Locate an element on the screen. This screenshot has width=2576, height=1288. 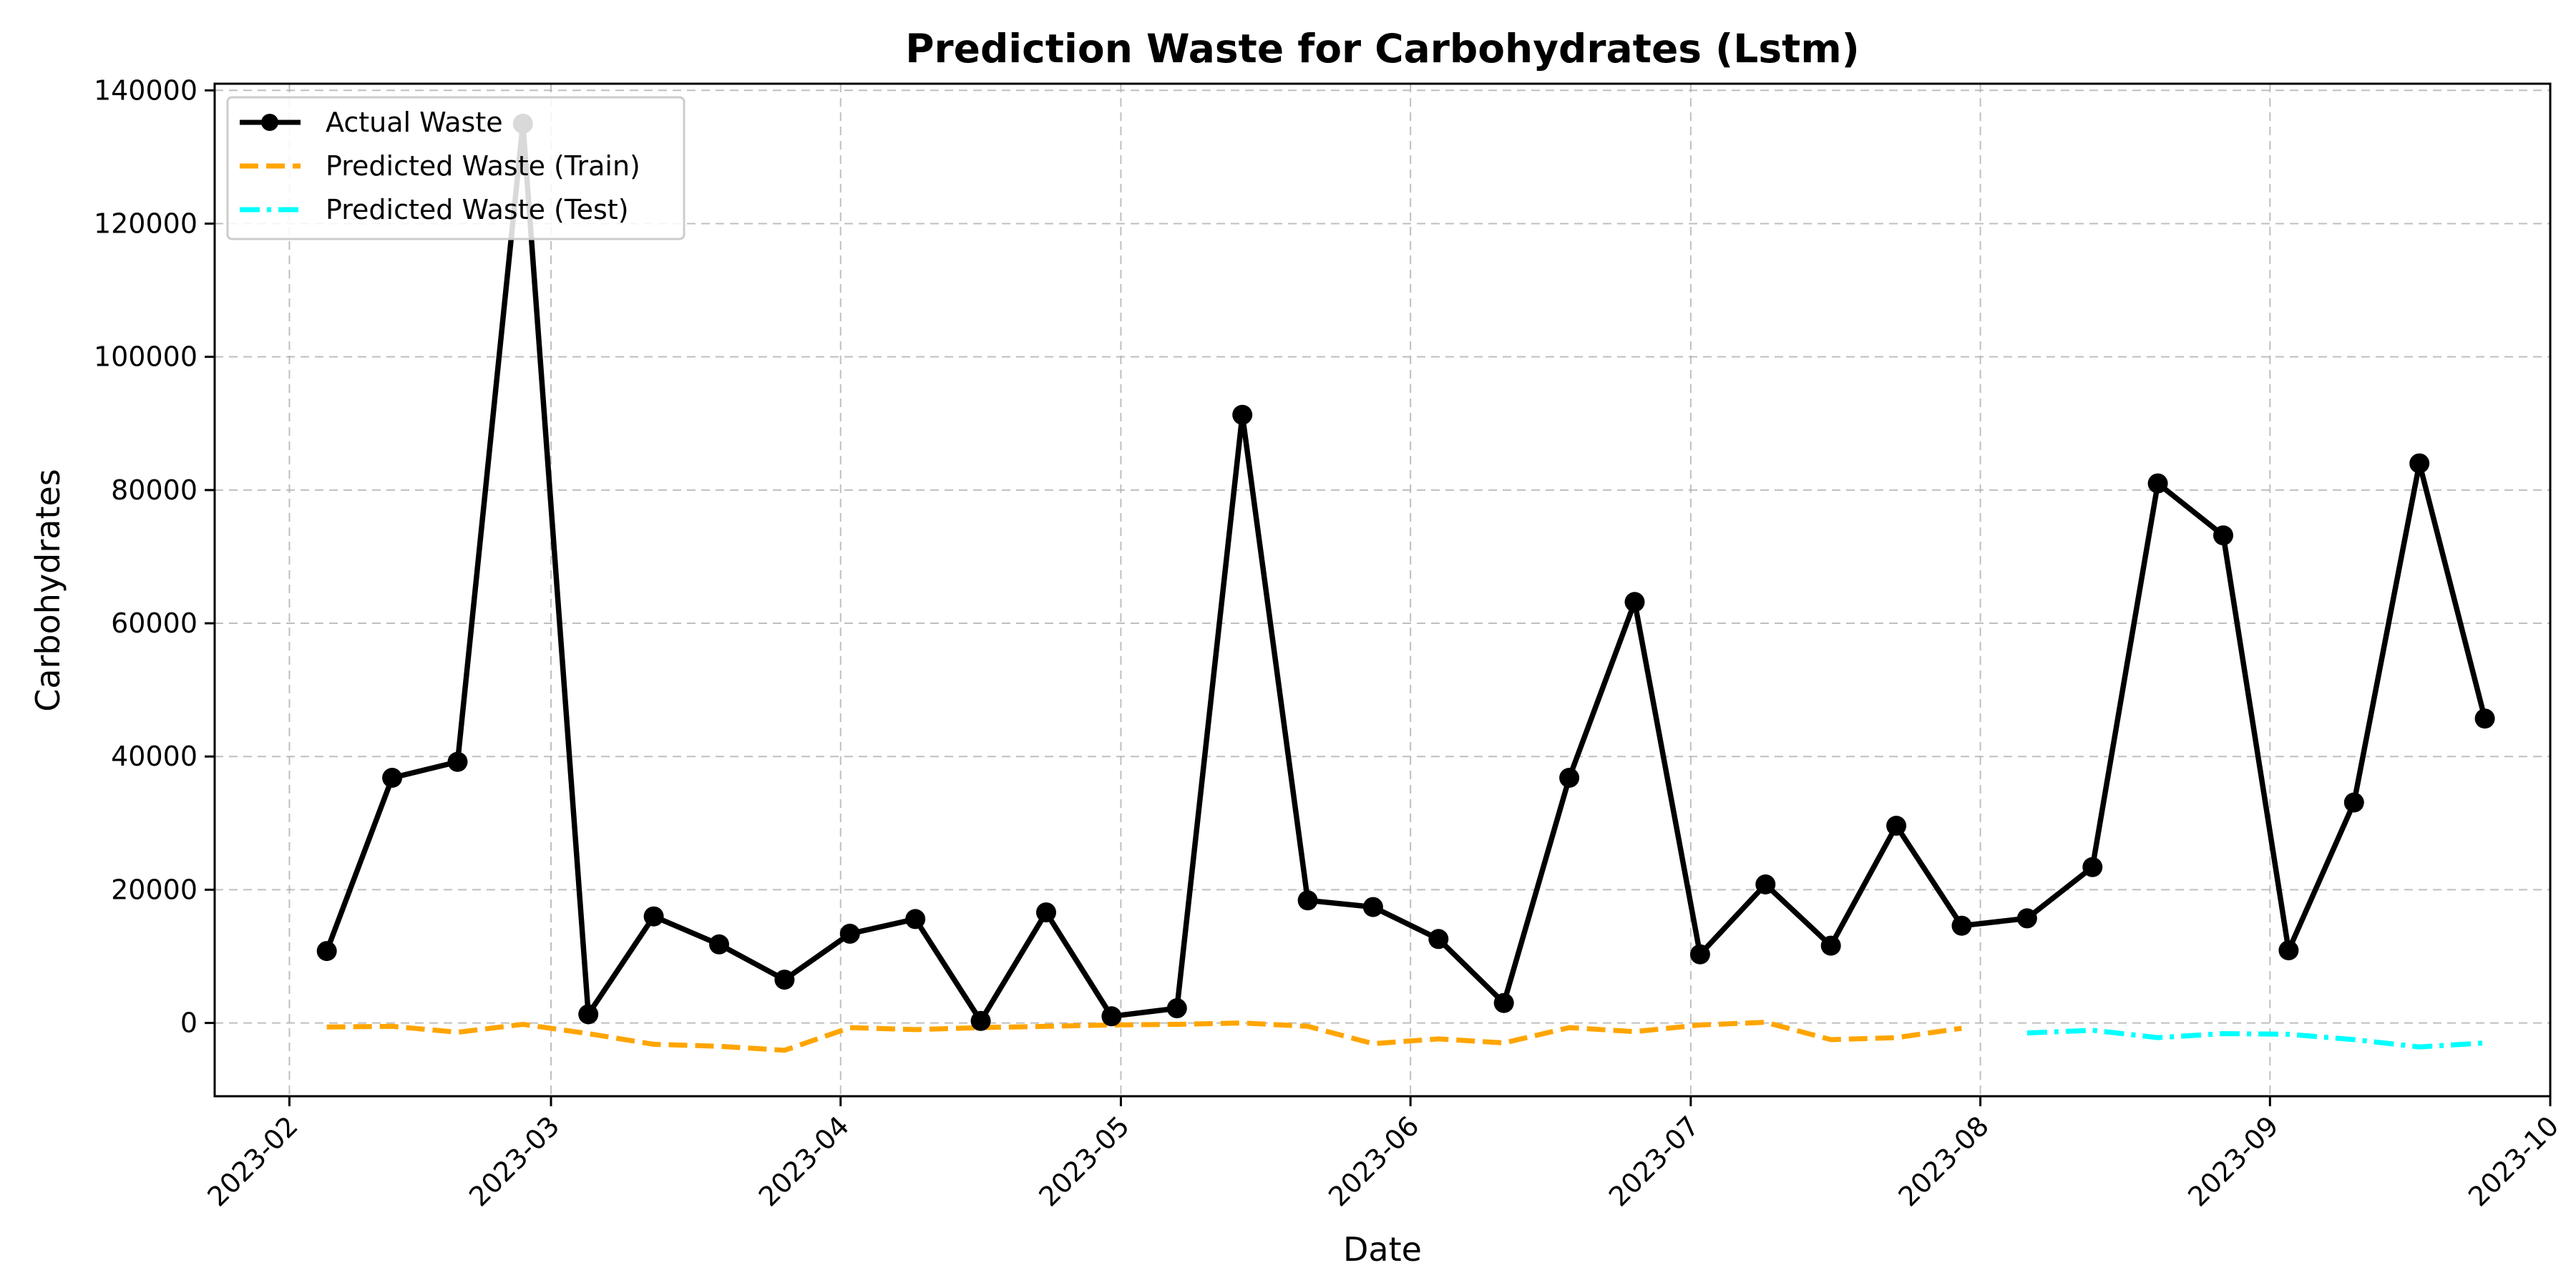
legend-label-actual: Actual Waste is located at coordinates (414, 122).